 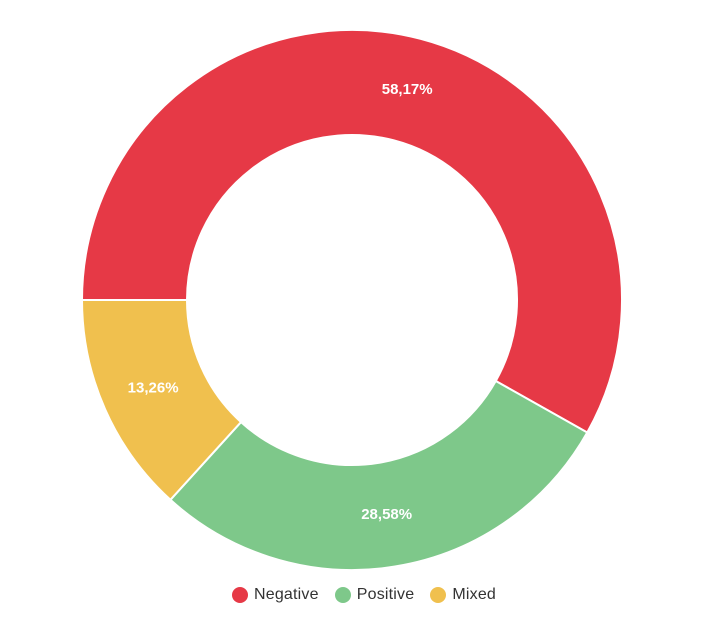 I want to click on legend-swatch-positive, so click(x=342, y=595).